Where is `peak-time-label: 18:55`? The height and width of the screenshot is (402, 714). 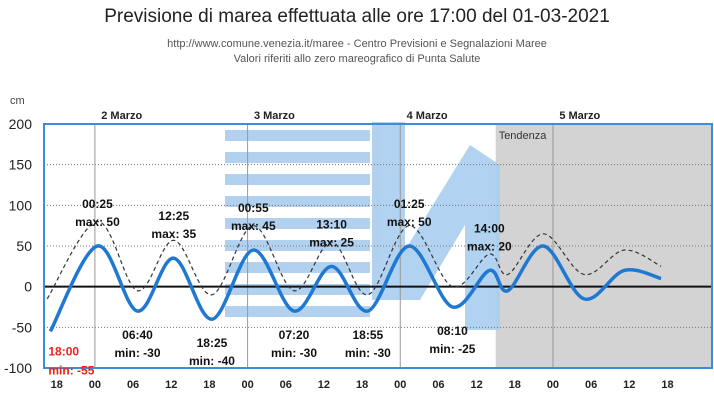 peak-time-label: 18:55 is located at coordinates (367, 335).